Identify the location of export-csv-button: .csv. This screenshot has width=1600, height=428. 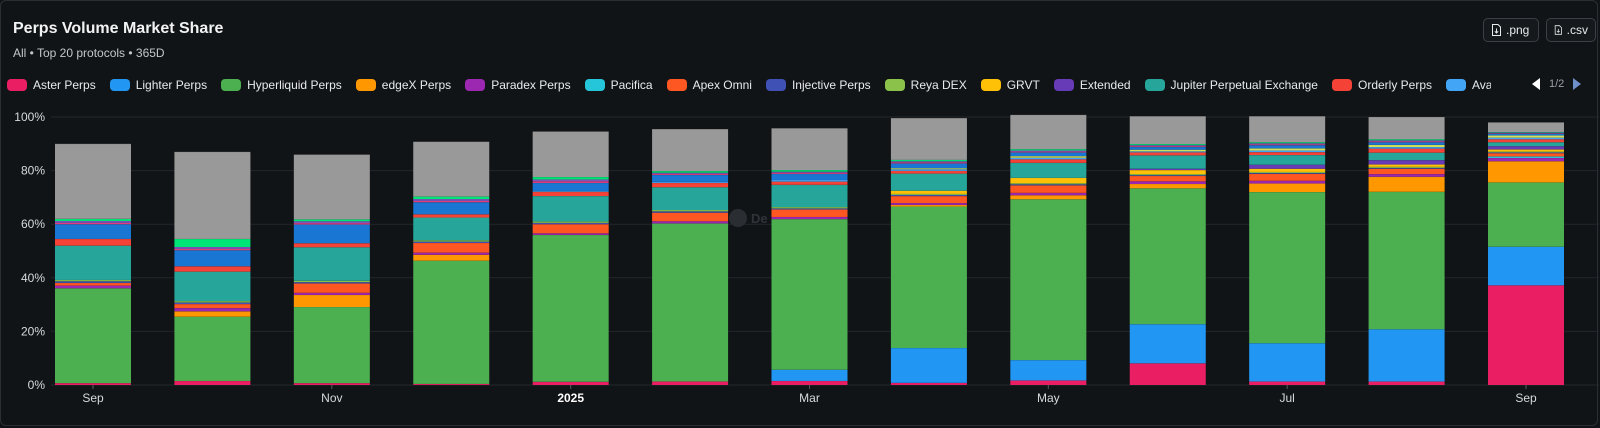
(1571, 30).